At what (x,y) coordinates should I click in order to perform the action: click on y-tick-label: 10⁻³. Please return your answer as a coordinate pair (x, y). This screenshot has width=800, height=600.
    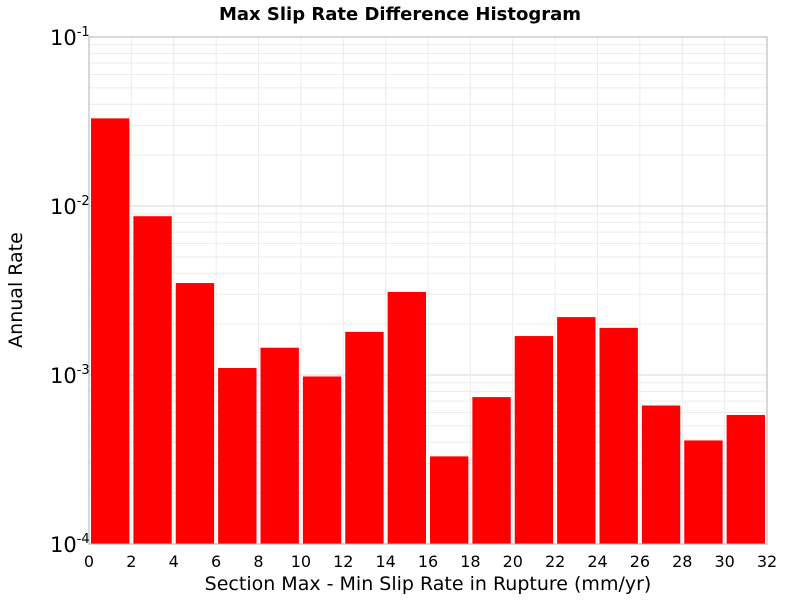
    Looking at the image, I should click on (70, 375).